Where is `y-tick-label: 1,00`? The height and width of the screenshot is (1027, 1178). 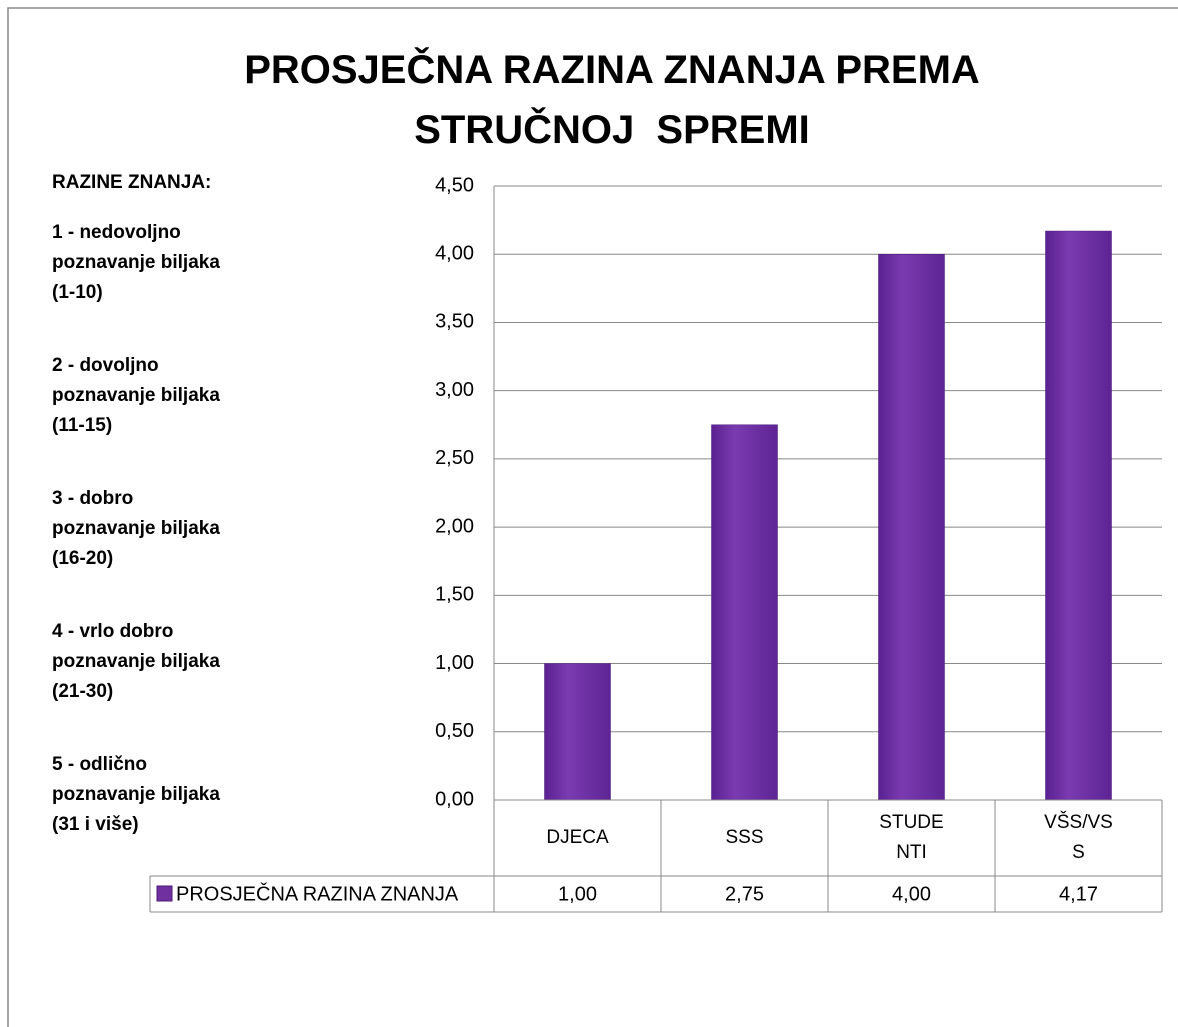 y-tick-label: 1,00 is located at coordinates (454, 663).